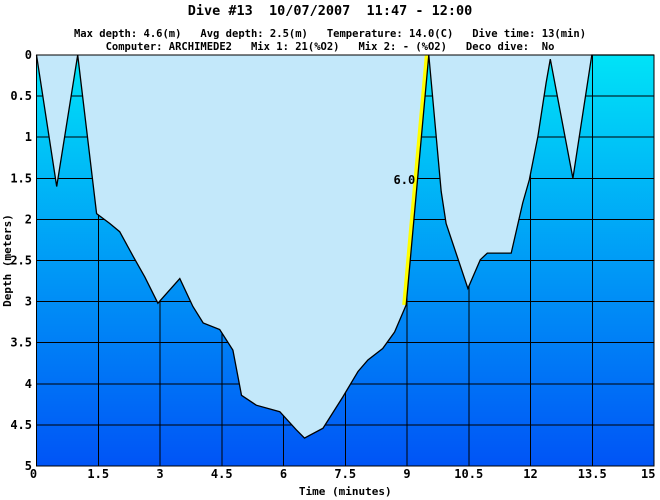 This screenshot has width=660, height=500. I want to click on x-tick-label: 10.5, so click(468, 474).